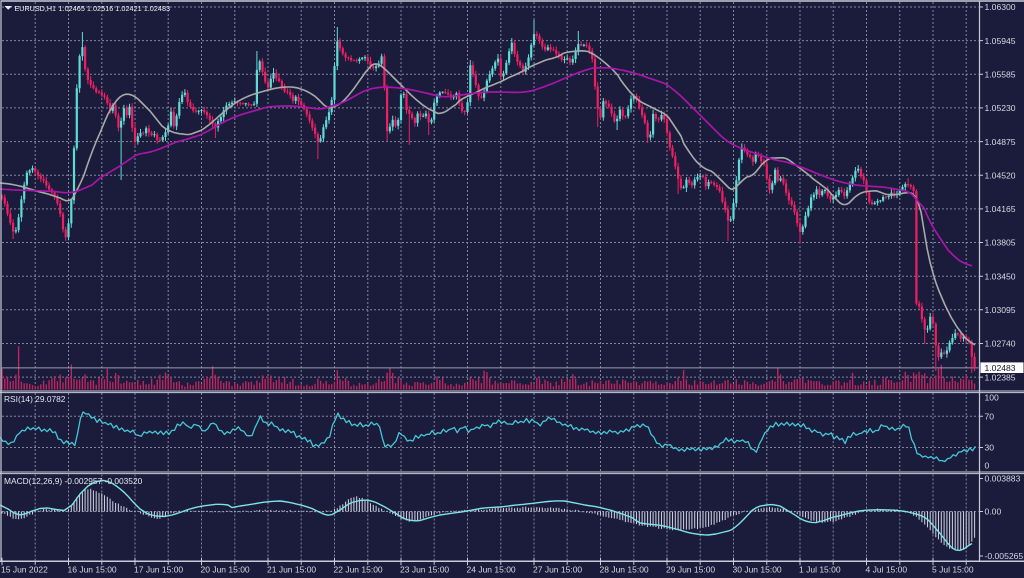  Describe the element at coordinates (1004, 556) in the screenshot. I see `svg-text: -0.005265` at that location.